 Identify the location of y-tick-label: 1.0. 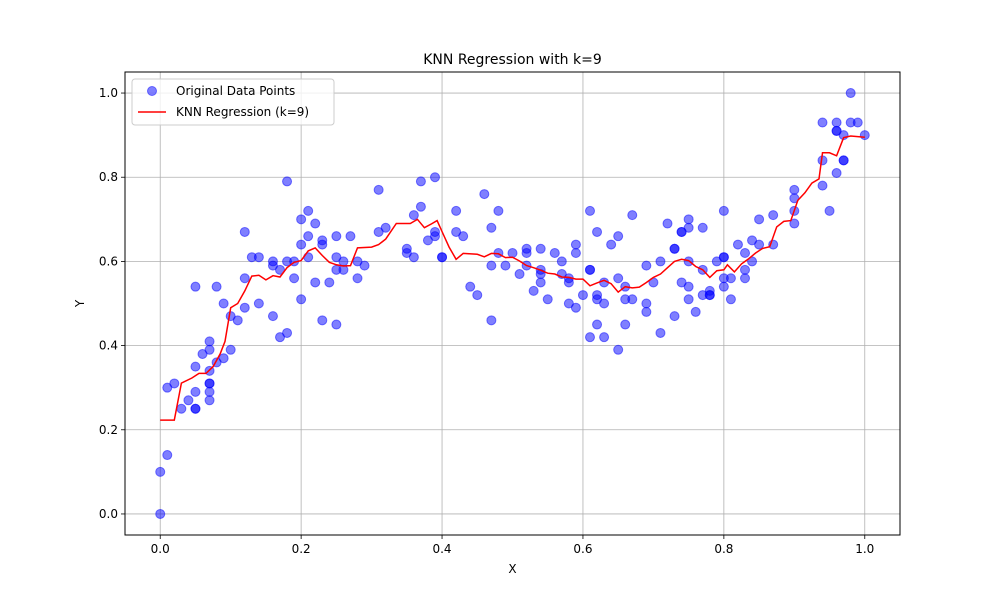
(108, 93).